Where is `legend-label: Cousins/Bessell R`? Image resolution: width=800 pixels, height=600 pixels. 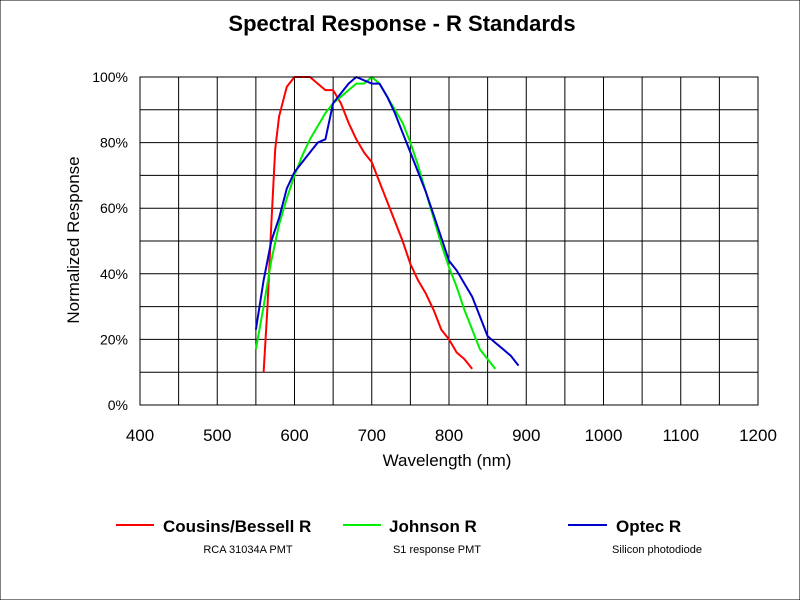
legend-label: Cousins/Bessell R is located at coordinates (237, 526).